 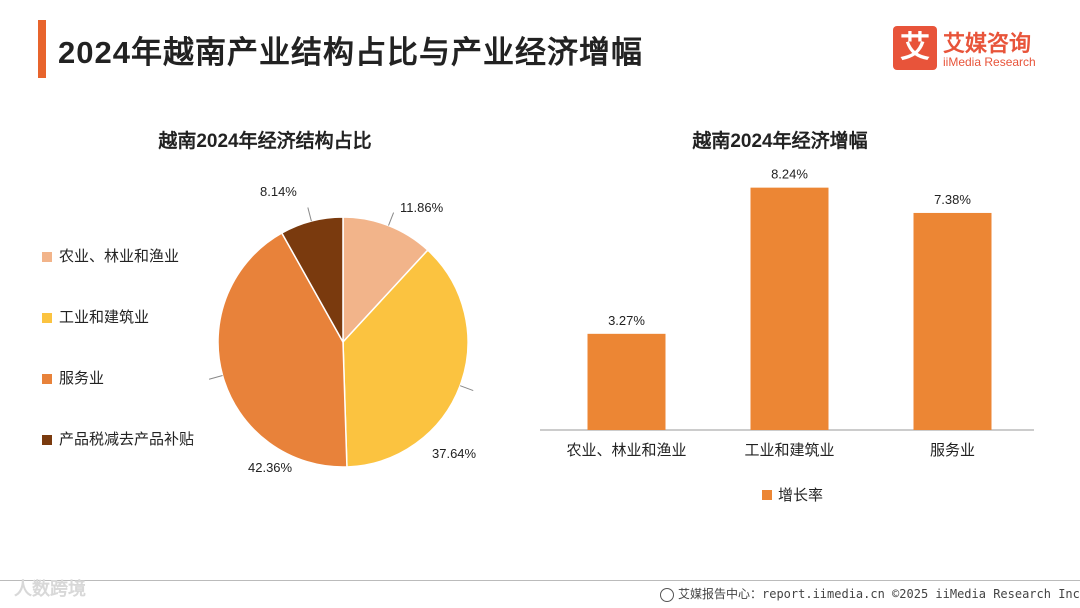 I want to click on x-tick-label: 农业、林业和渔业, so click(x=626, y=450).